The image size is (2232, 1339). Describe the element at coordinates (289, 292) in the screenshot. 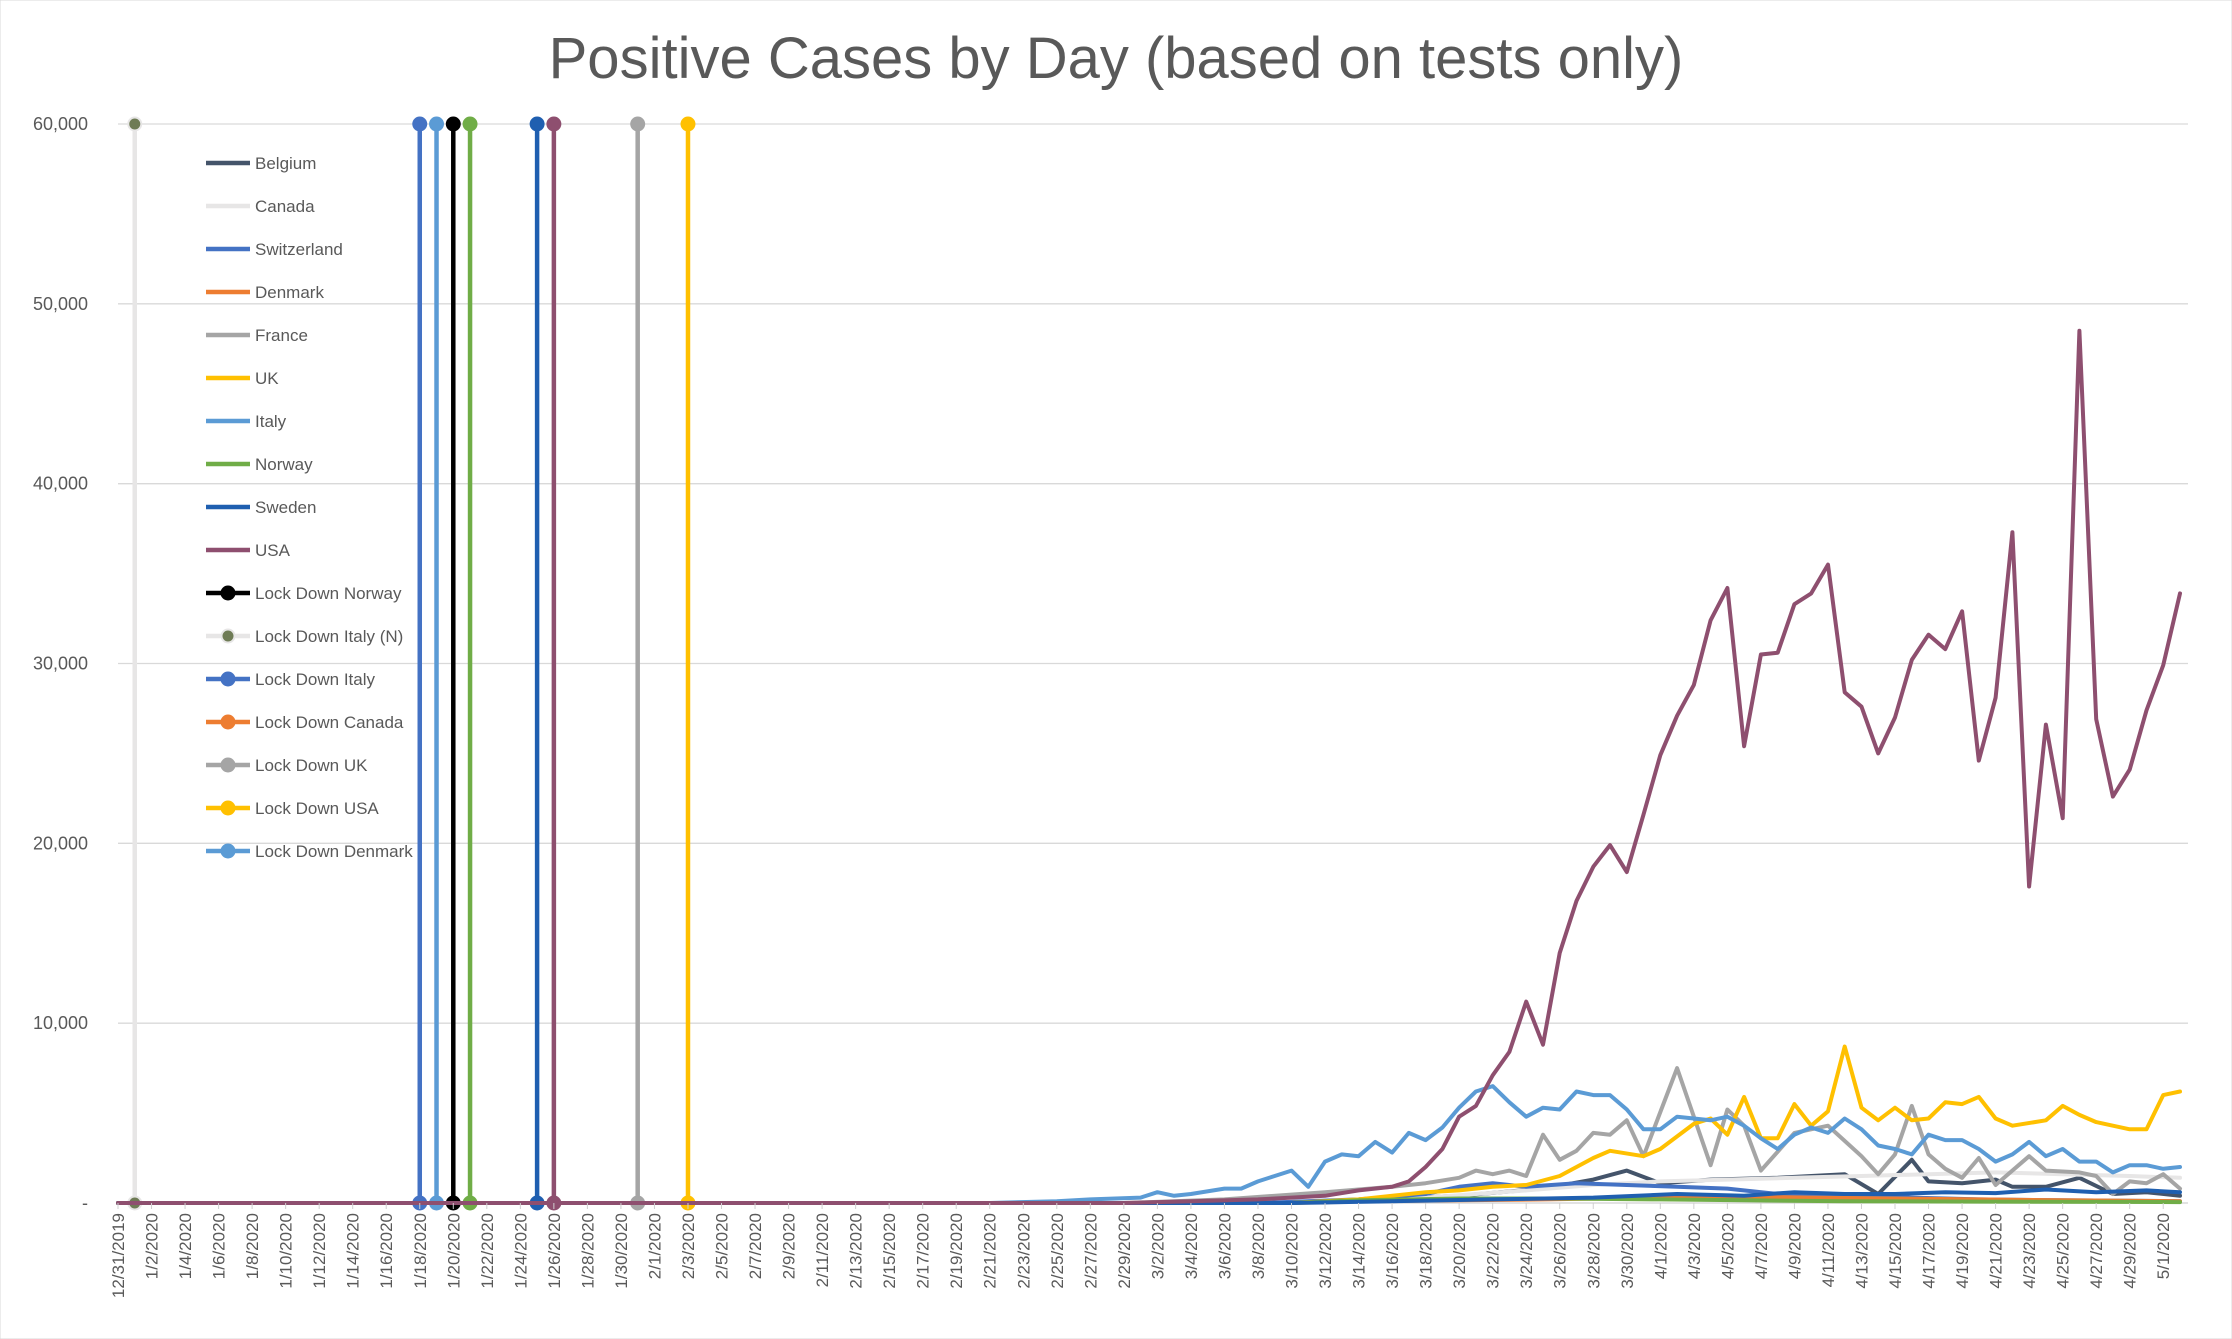

I see `legend-label: Denmark` at that location.